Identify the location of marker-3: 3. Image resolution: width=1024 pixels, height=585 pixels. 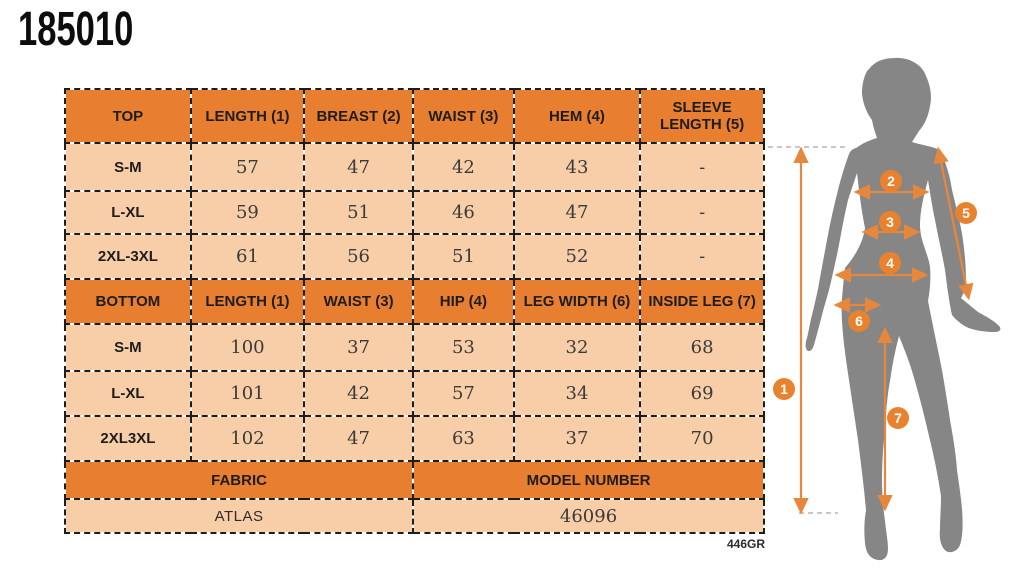
(890, 222).